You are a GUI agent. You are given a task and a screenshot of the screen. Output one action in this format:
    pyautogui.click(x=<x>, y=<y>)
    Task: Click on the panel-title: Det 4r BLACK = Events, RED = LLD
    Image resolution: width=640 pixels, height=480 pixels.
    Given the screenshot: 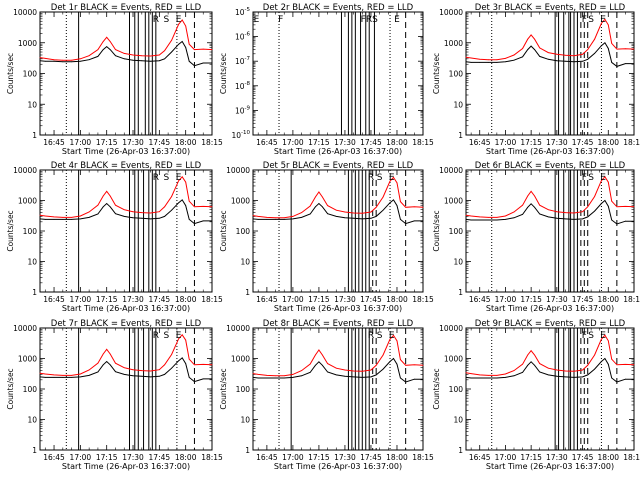 What is the action you would take?
    pyautogui.click(x=126, y=166)
    